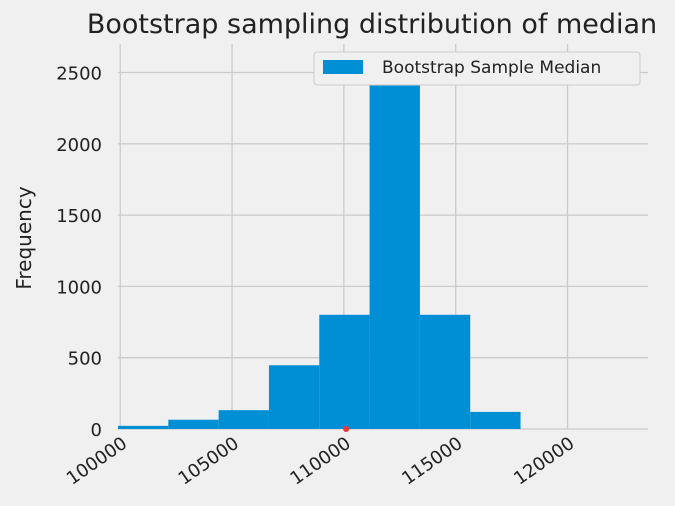  I want to click on y-tick-label: 1500, so click(79, 216).